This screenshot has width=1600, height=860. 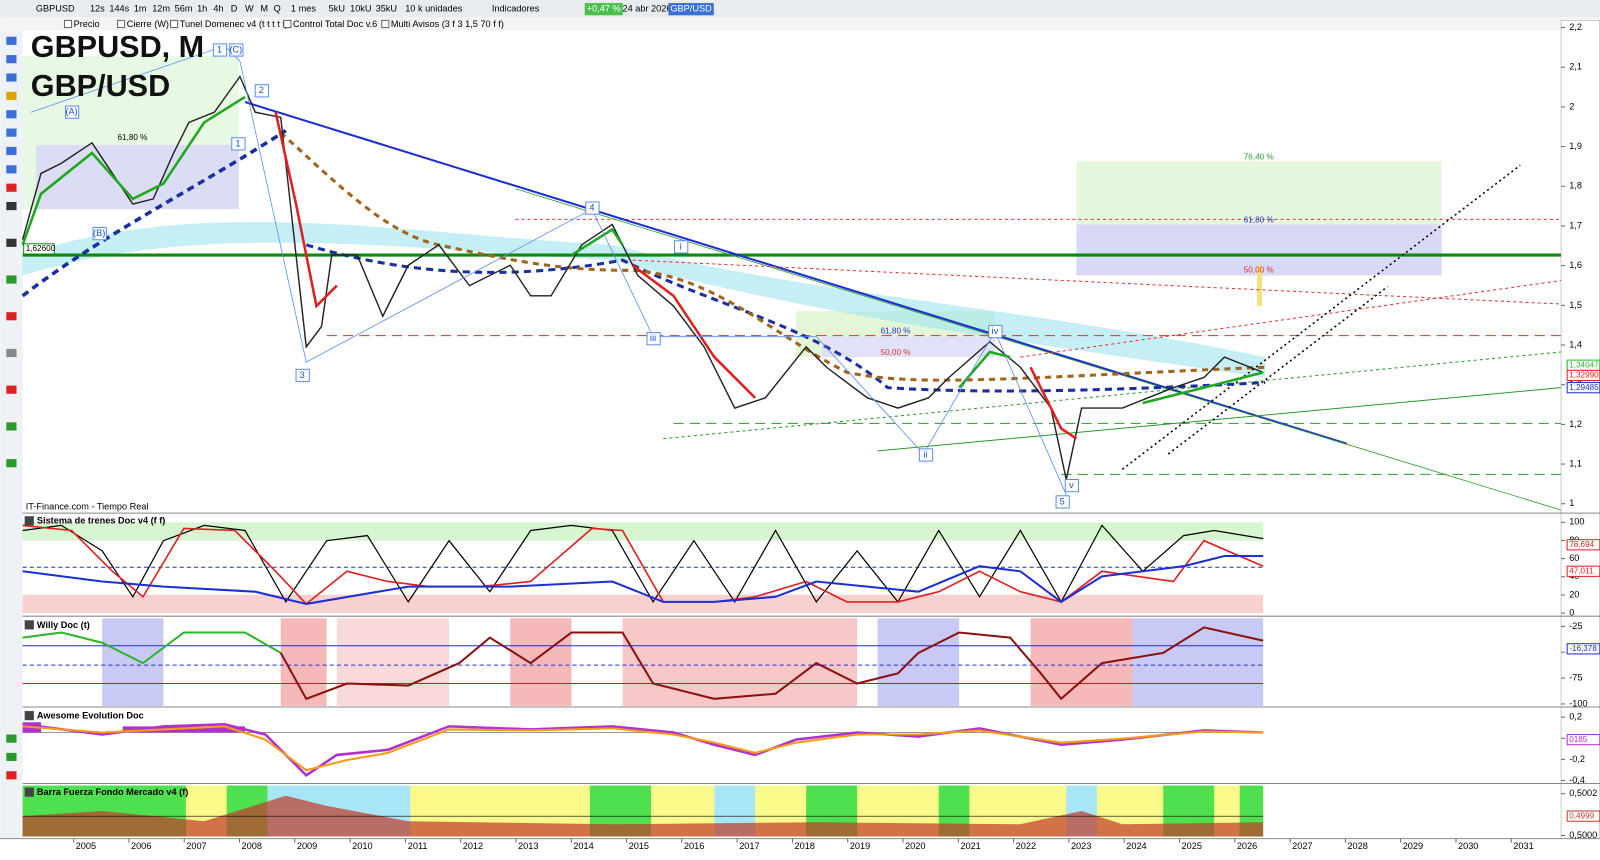 I want to click on panel-axis-label: -0,4, so click(x=1577, y=780).